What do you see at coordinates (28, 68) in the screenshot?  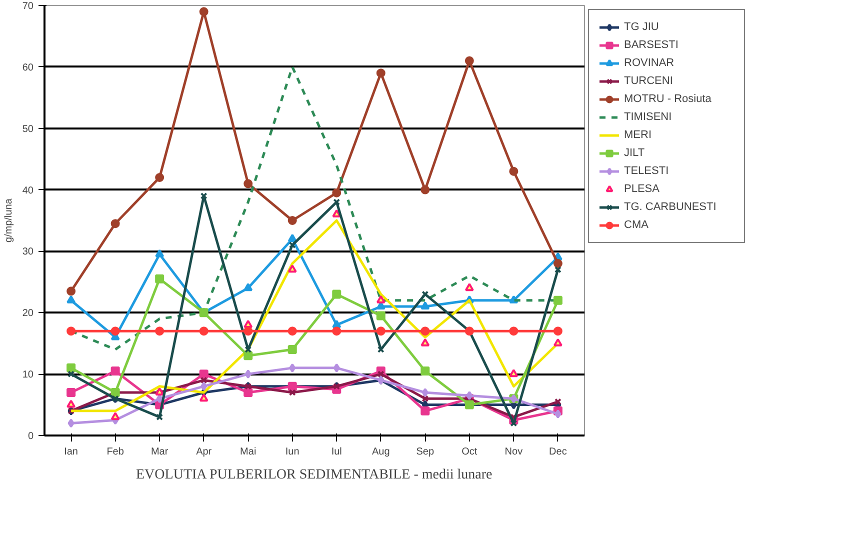 I see `y-tick-label: 60` at bounding box center [28, 68].